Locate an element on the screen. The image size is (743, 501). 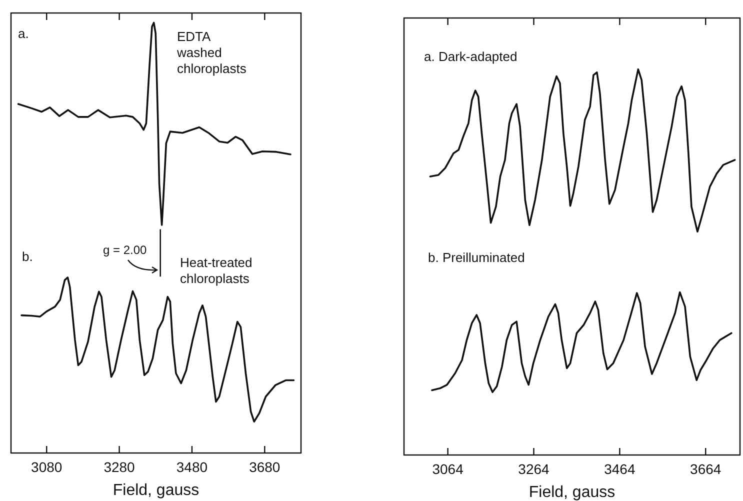
annotation: a. is located at coordinates (23, 33).